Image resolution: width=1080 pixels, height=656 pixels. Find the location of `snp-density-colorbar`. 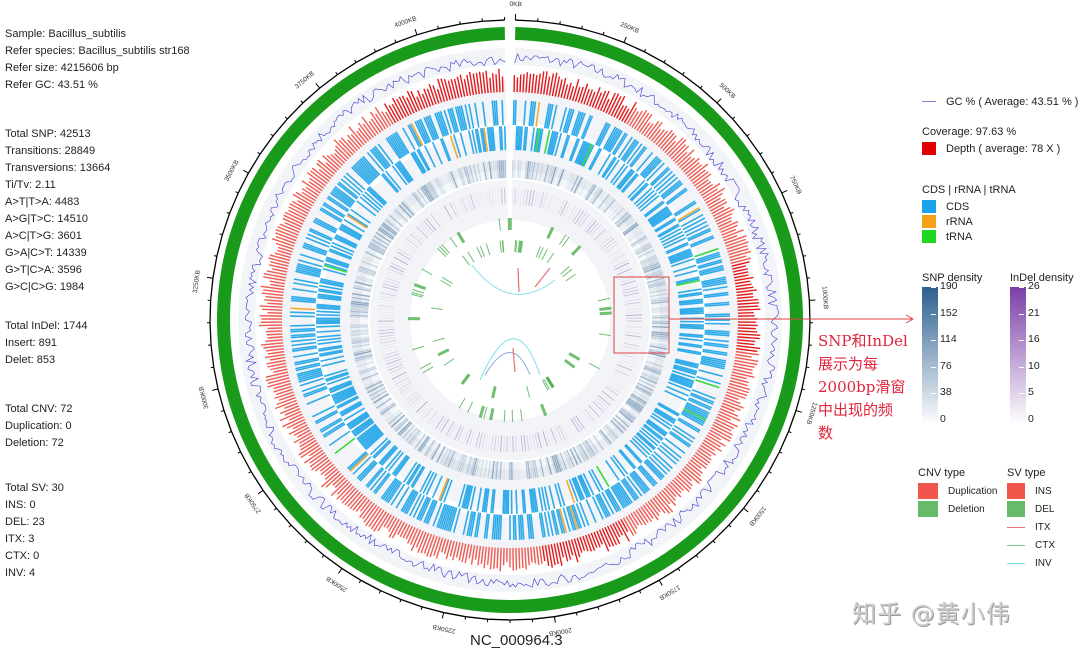

snp-density-colorbar is located at coordinates (930, 356).